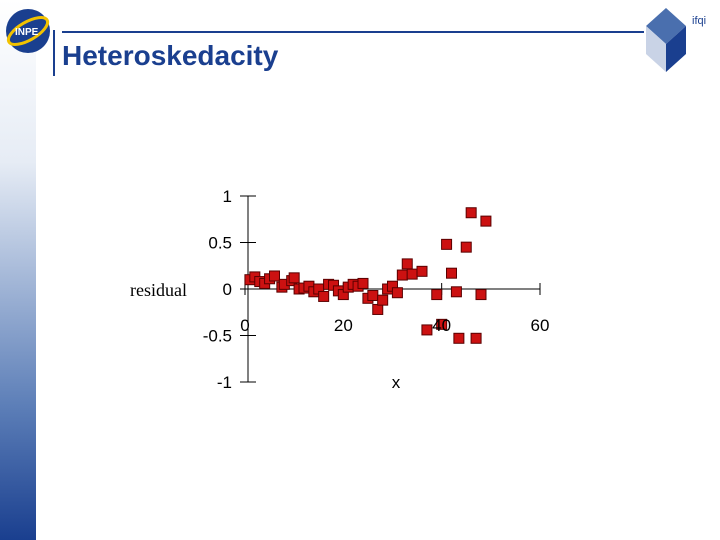  What do you see at coordinates (158, 290) in the screenshot?
I see `y-axis-title: residual` at bounding box center [158, 290].